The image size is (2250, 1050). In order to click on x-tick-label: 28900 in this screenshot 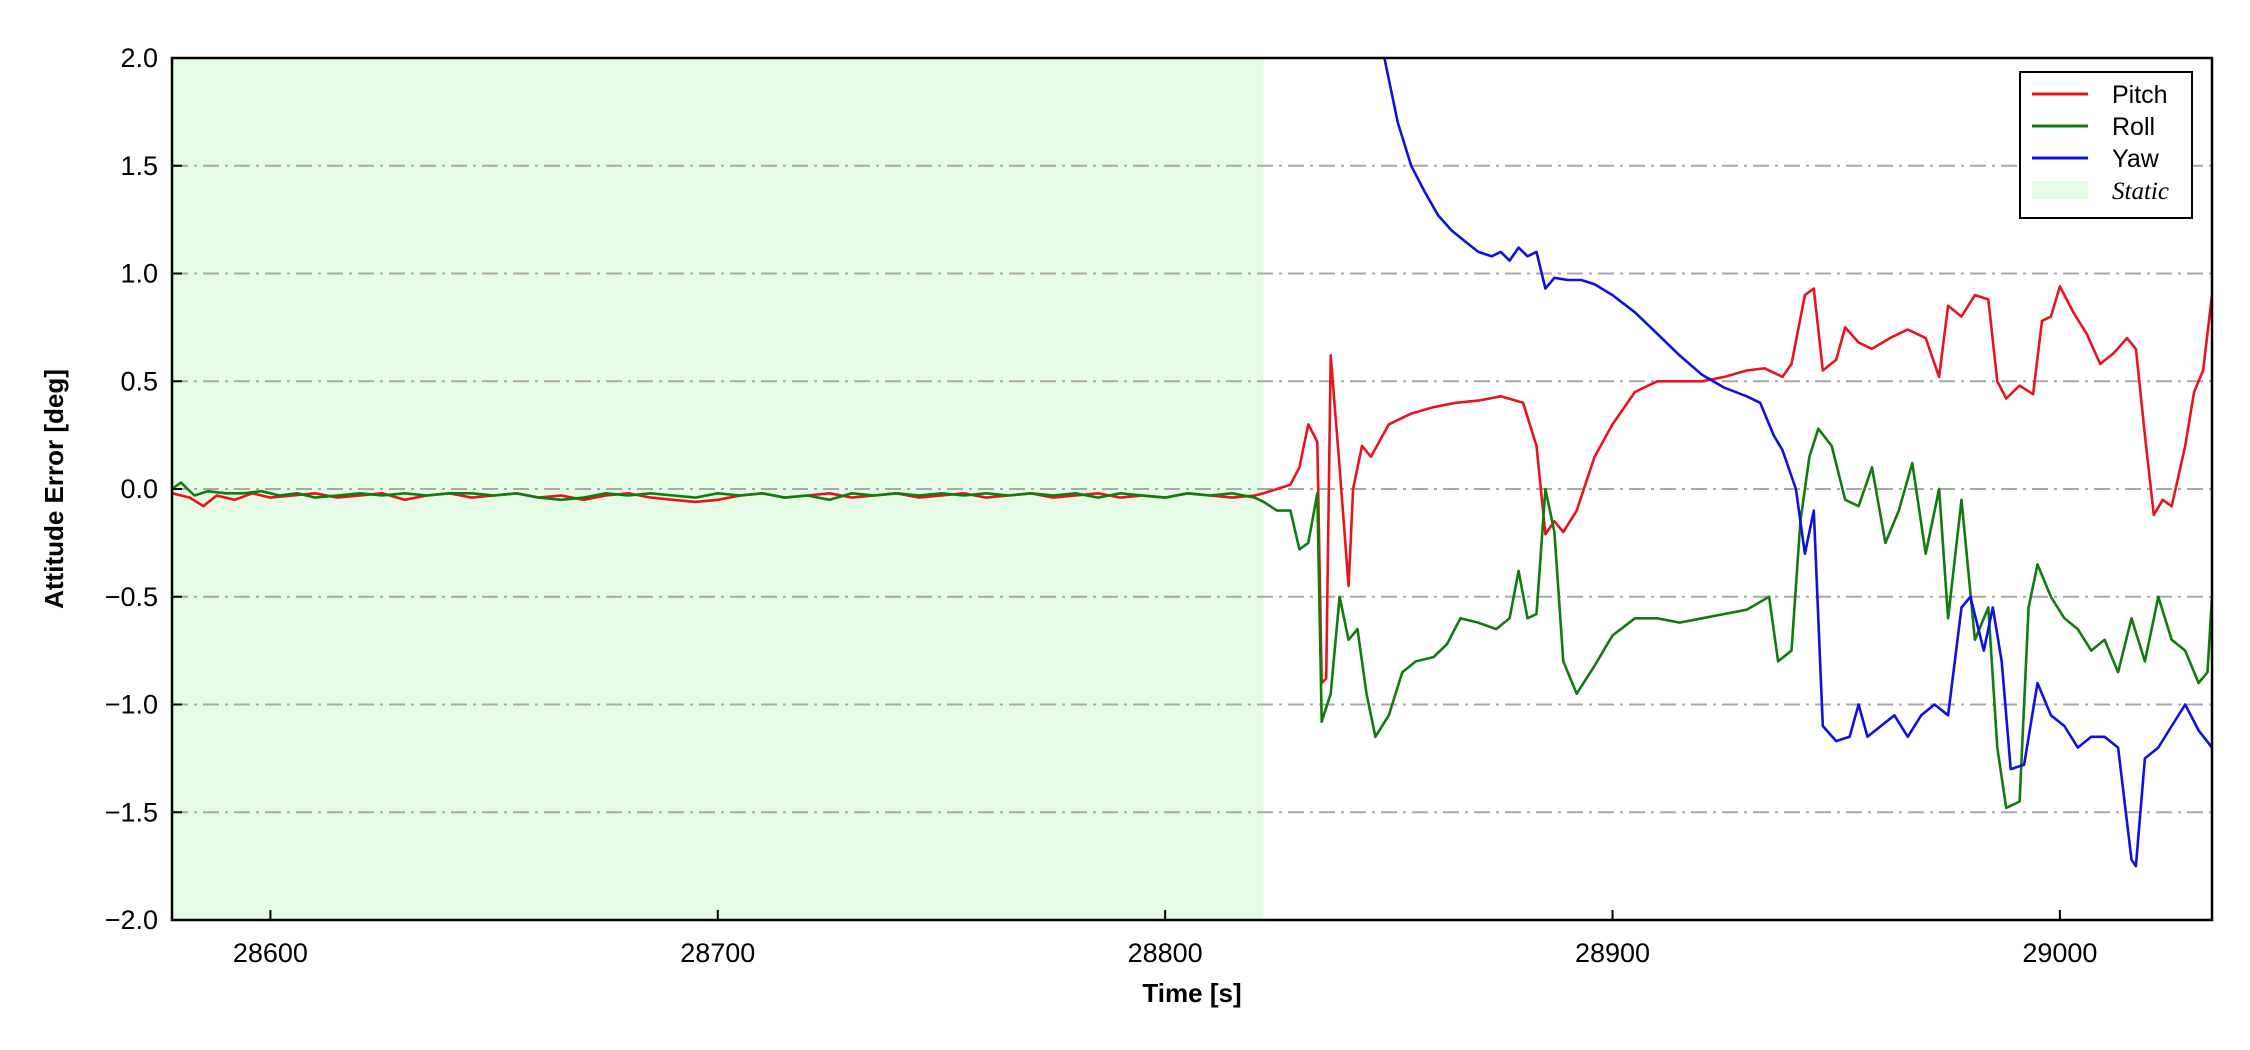, I will do `click(1612, 953)`.